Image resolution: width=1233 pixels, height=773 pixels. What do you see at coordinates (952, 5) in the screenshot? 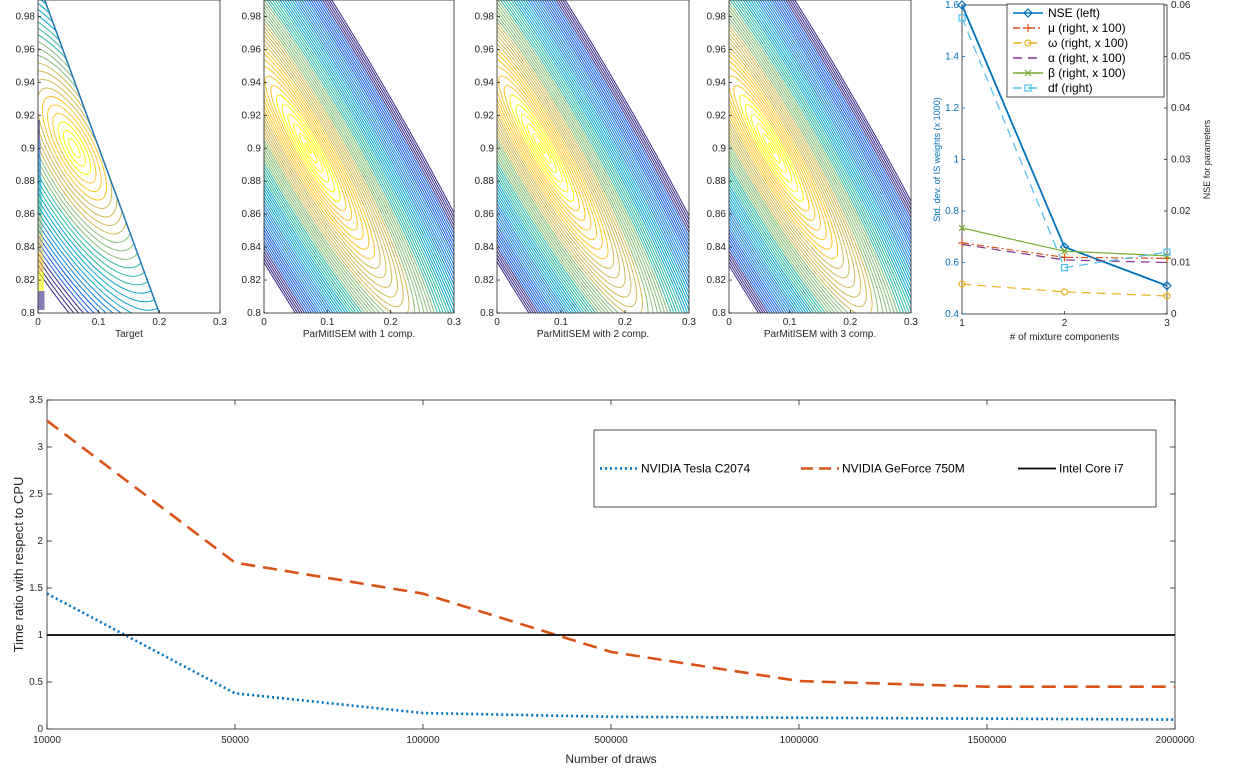
I see `left-tick-label: 1.6` at bounding box center [952, 5].